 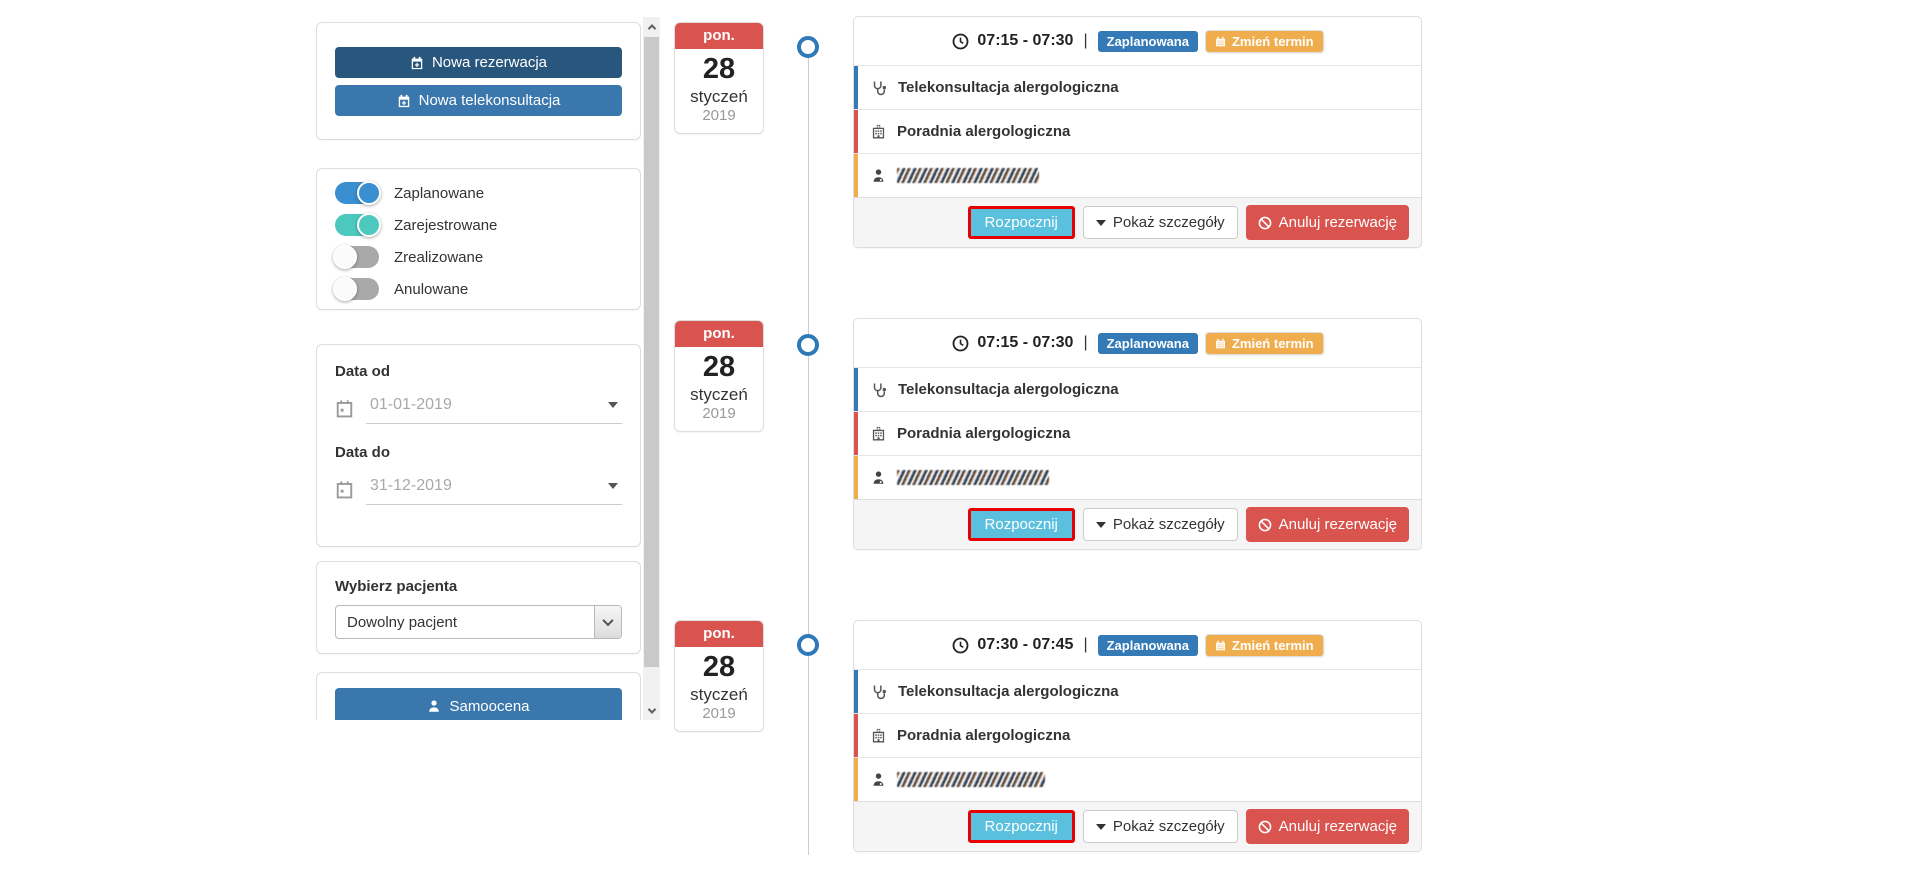 I want to click on service-row: Telekonsultacja alergologiczna, so click(x=1137, y=87).